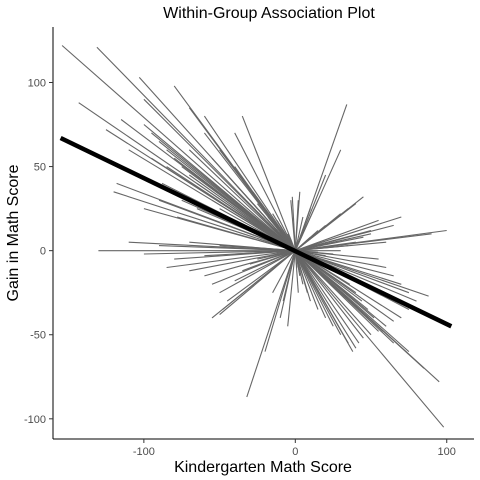 The image size is (480, 480). I want to click on x-tick-label: -100, so click(144, 452).